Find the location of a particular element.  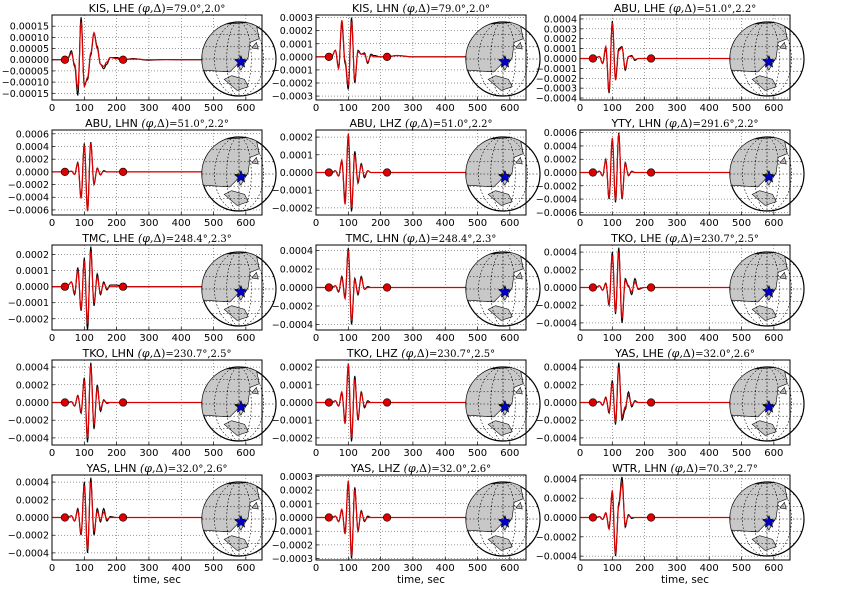

y-tick-label: 0.0001 is located at coordinates (560, 49).